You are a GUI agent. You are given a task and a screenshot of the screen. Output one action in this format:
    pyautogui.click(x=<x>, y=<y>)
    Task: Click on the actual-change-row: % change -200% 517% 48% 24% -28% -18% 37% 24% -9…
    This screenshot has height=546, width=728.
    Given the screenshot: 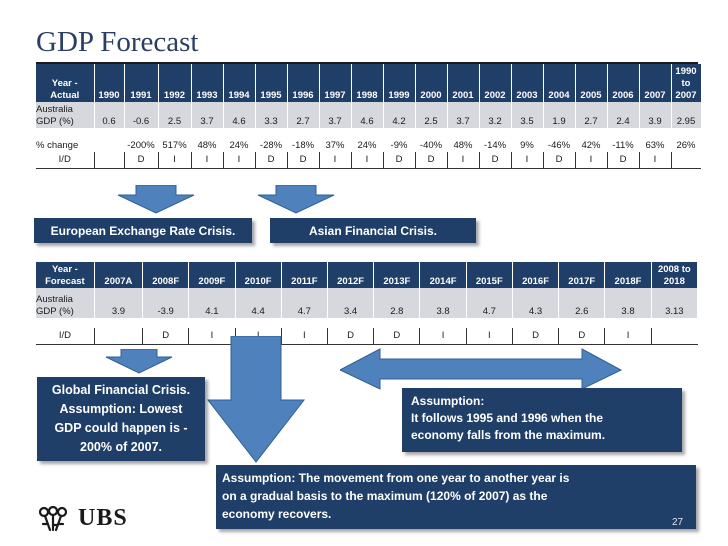 What is the action you would take?
    pyautogui.click(x=368, y=145)
    